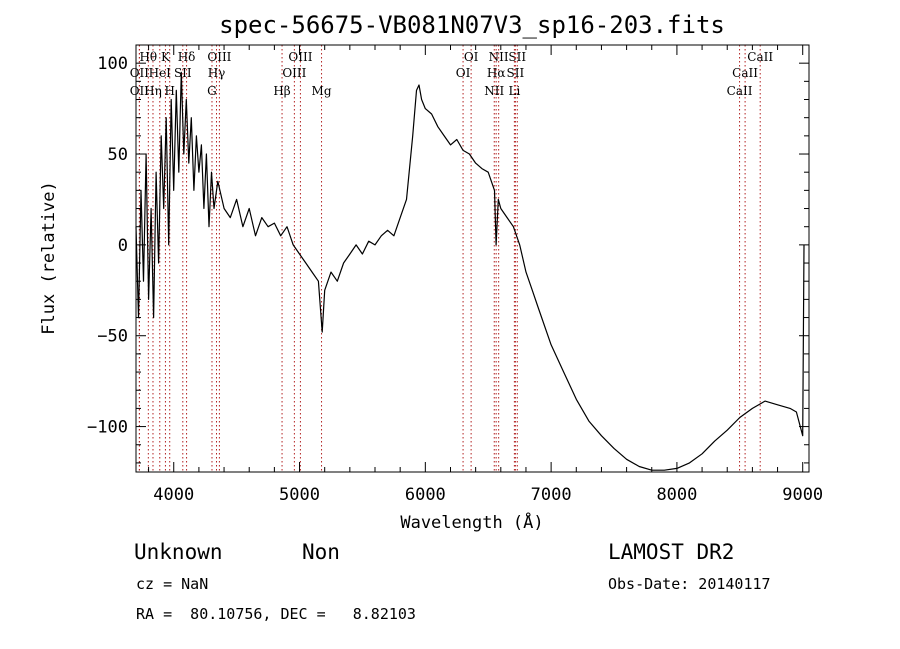 This screenshot has width=900, height=649. I want to click on line-label-12: Hβ, so click(281, 91).